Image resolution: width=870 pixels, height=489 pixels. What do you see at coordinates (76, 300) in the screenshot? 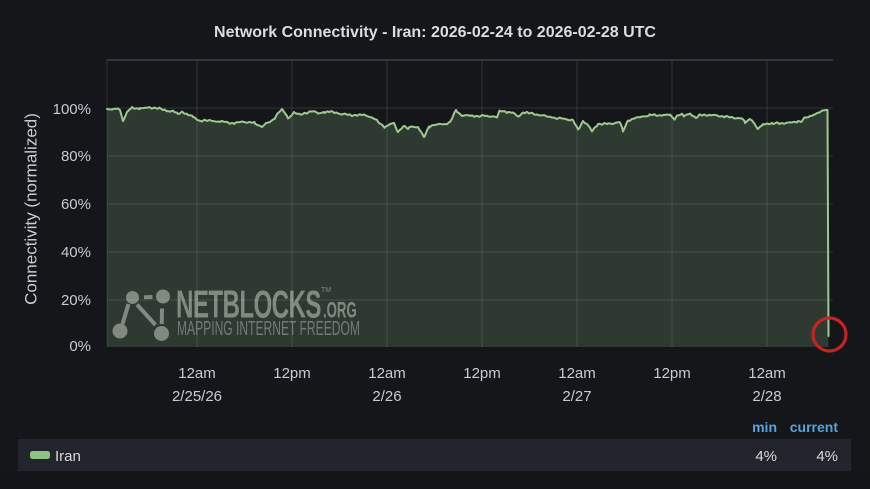
I see `svg-text: 20%` at bounding box center [76, 300].